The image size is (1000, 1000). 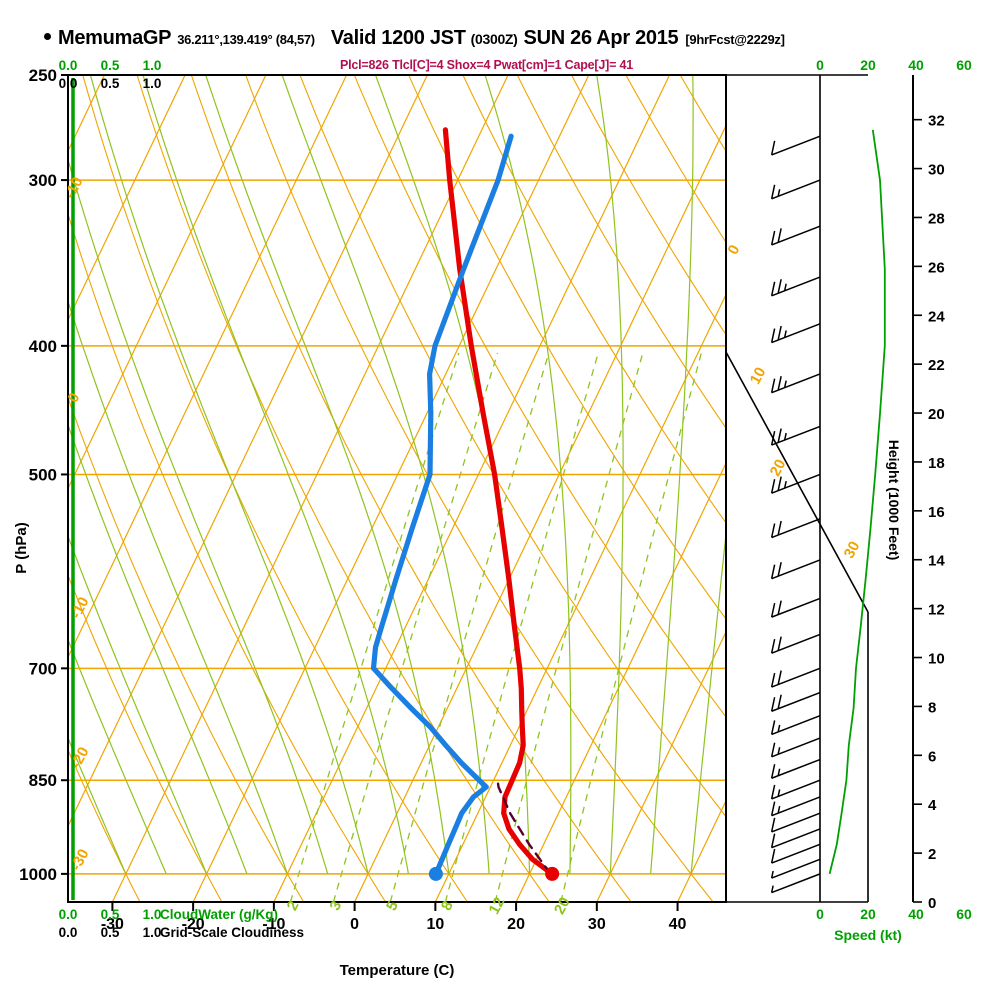 I want to click on sounding-profiles, so click(x=462, y=502).